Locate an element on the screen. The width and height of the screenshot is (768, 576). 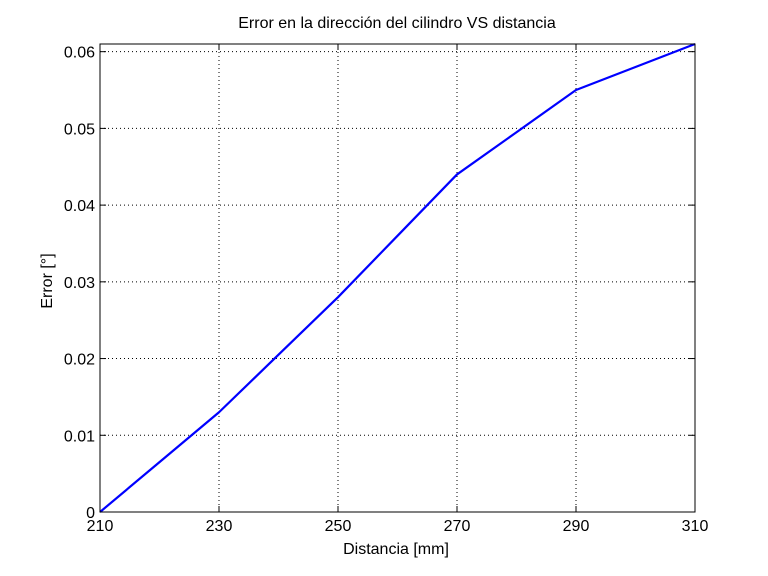
x-tick-label: 290 is located at coordinates (576, 526).